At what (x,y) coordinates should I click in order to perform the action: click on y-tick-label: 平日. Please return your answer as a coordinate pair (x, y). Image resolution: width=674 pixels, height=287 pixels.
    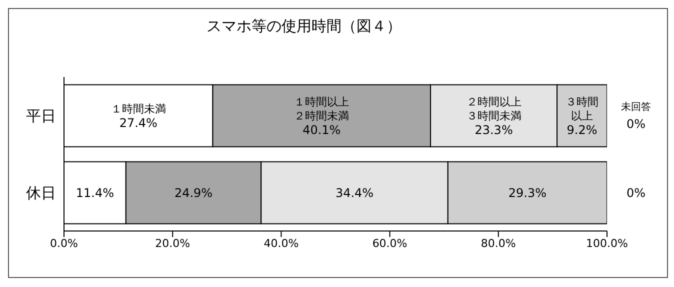
    Looking at the image, I should click on (41, 115).